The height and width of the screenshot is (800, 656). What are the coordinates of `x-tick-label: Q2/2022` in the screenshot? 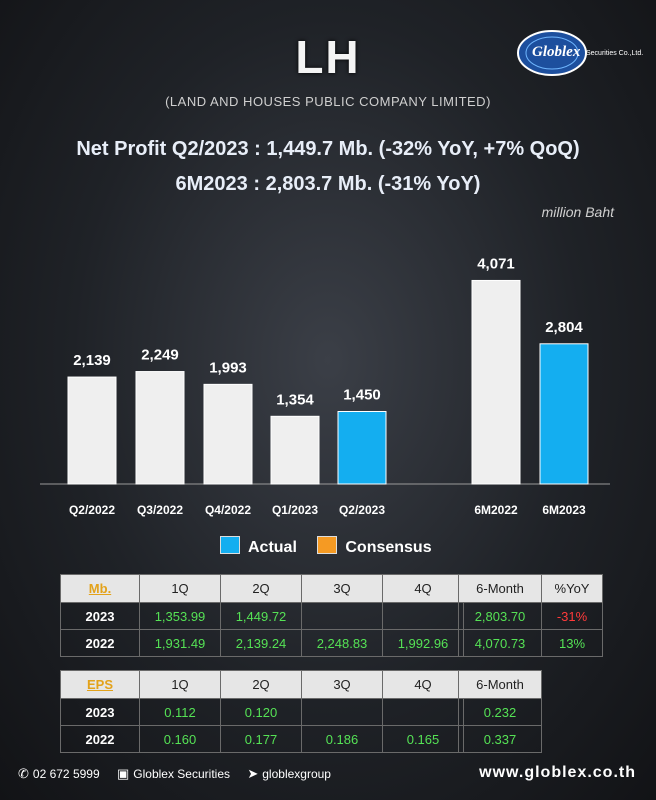 It's located at (92, 510).